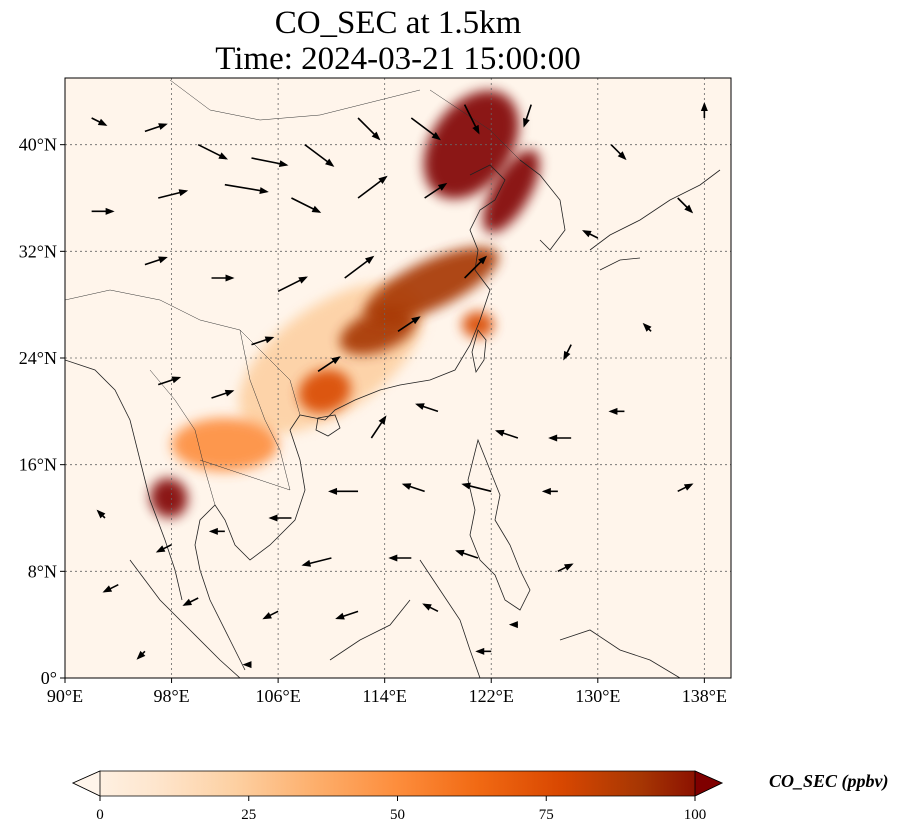 This screenshot has height=836, width=916. What do you see at coordinates (708, 783) in the screenshot?
I see `colorbar-extend-max` at bounding box center [708, 783].